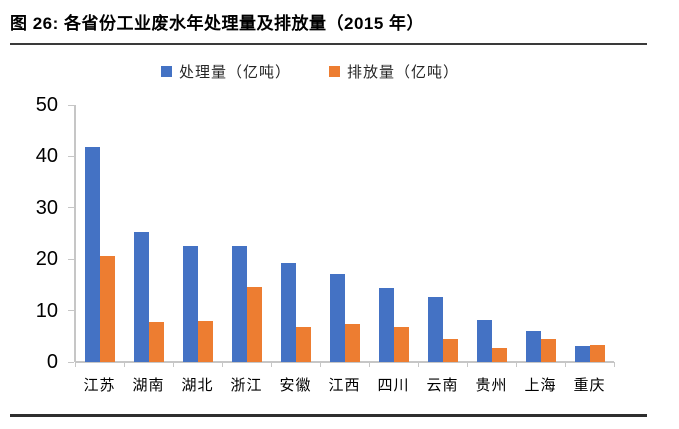 The image size is (679, 429). What do you see at coordinates (46, 310) in the screenshot?
I see `y-tick-label: 10` at bounding box center [46, 310].